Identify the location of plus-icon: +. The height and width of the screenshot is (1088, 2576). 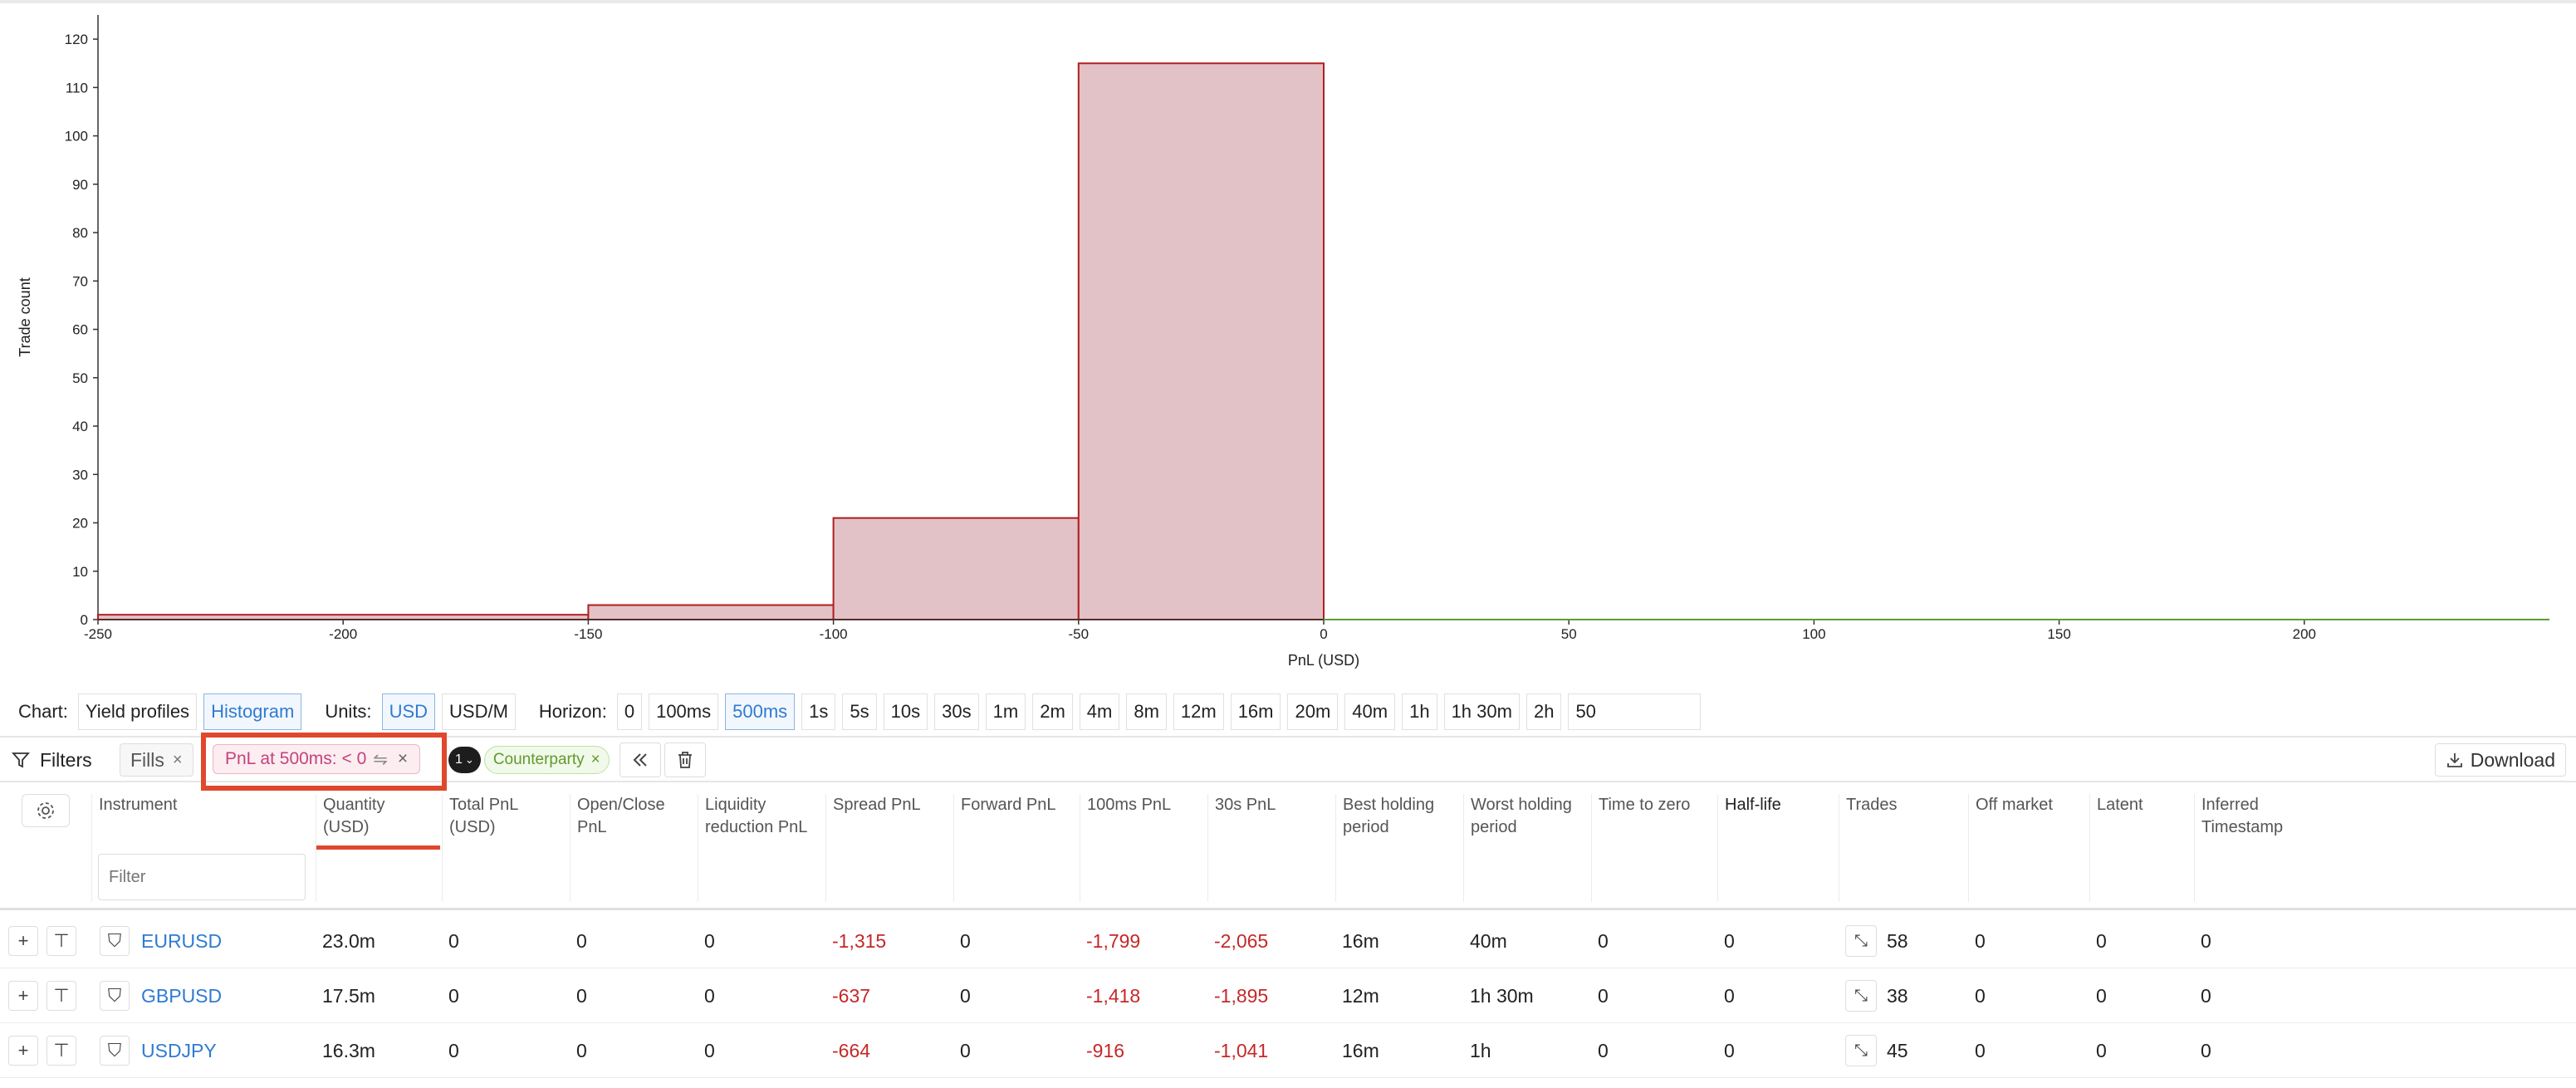
(23, 1050).